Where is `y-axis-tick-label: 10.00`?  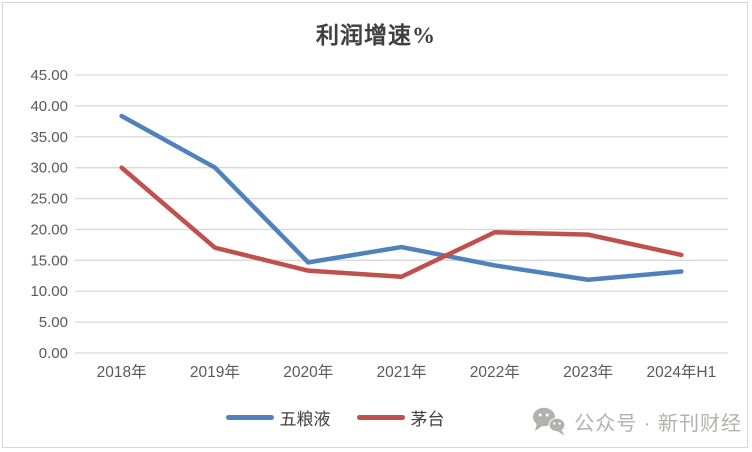
y-axis-tick-label: 10.00 is located at coordinates (49, 291).